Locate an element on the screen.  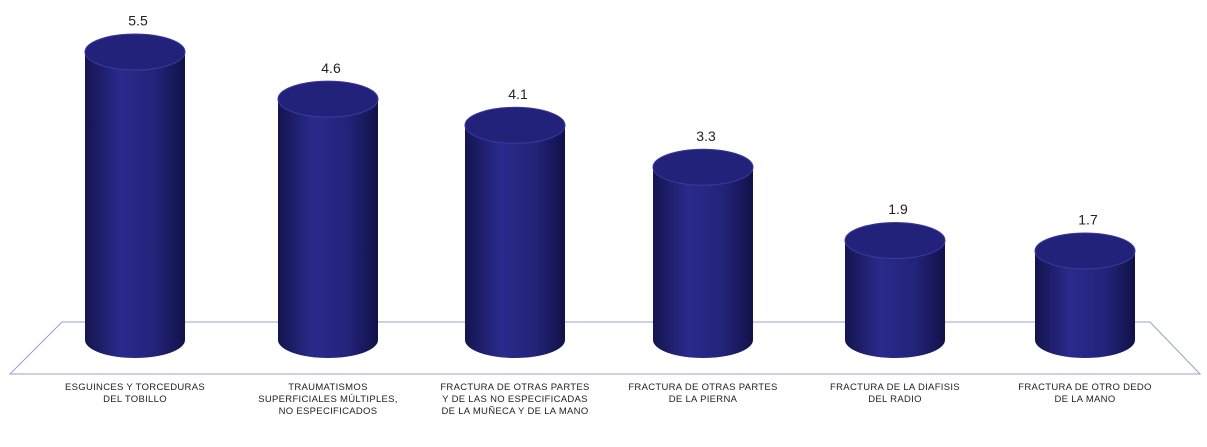
x-tick-label: ESGUINCES Y TORCEDURAS DEL TOBILLO is located at coordinates (135, 393).